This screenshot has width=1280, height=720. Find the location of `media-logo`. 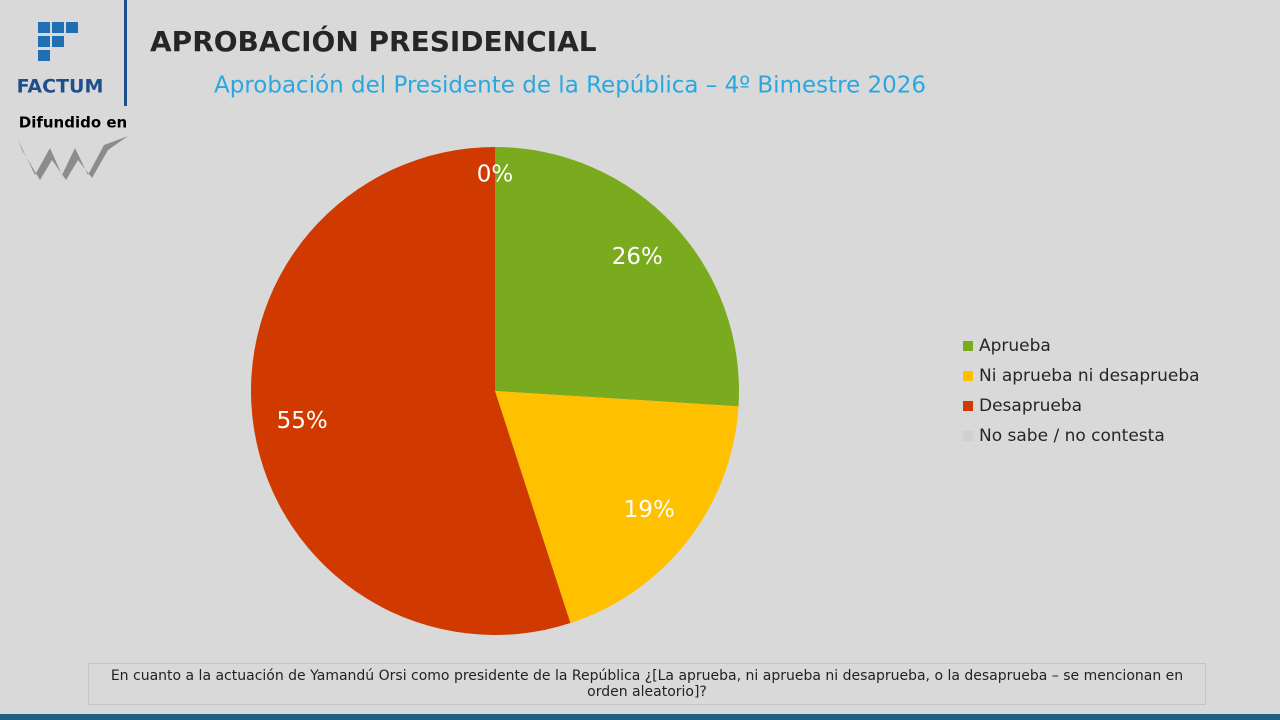

media-logo is located at coordinates (73, 158).